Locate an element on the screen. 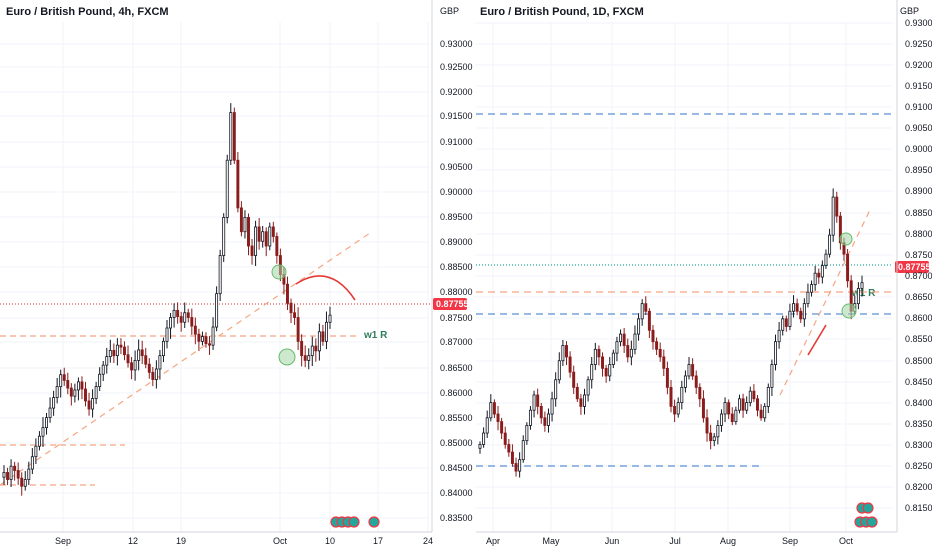 The height and width of the screenshot is (550, 932). chart-left-y-tick: 0.85500 is located at coordinates (456, 418).